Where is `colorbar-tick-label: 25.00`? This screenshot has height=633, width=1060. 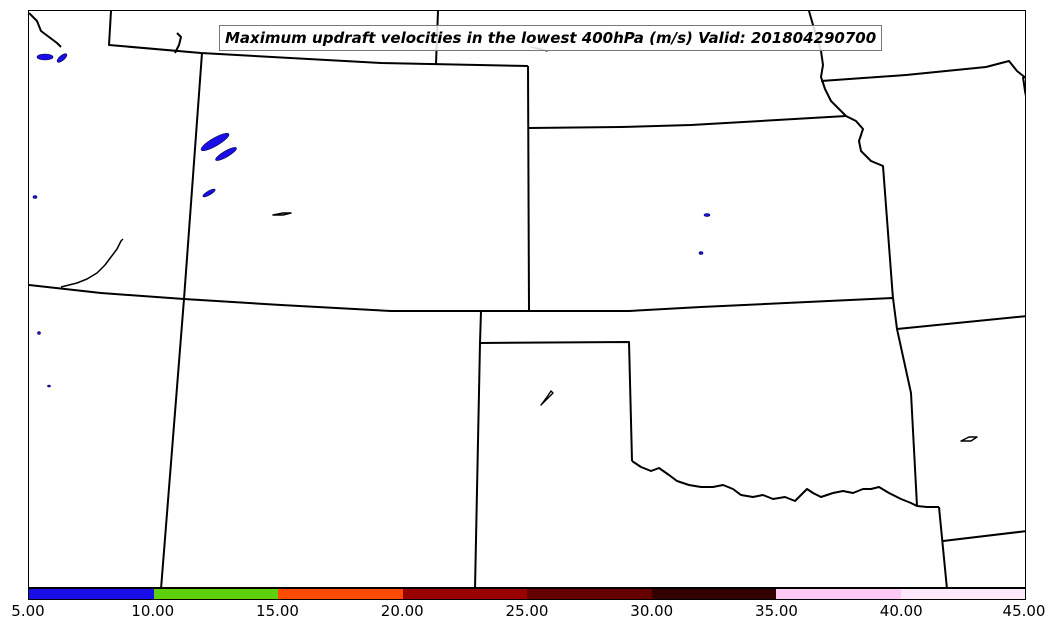 colorbar-tick-label: 25.00 is located at coordinates (527, 611).